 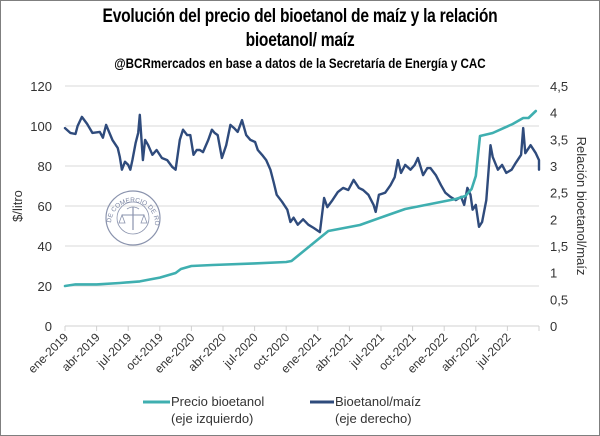 What do you see at coordinates (217, 401) in the screenshot?
I see `legend-label-precio: Precio bioetanol` at bounding box center [217, 401].